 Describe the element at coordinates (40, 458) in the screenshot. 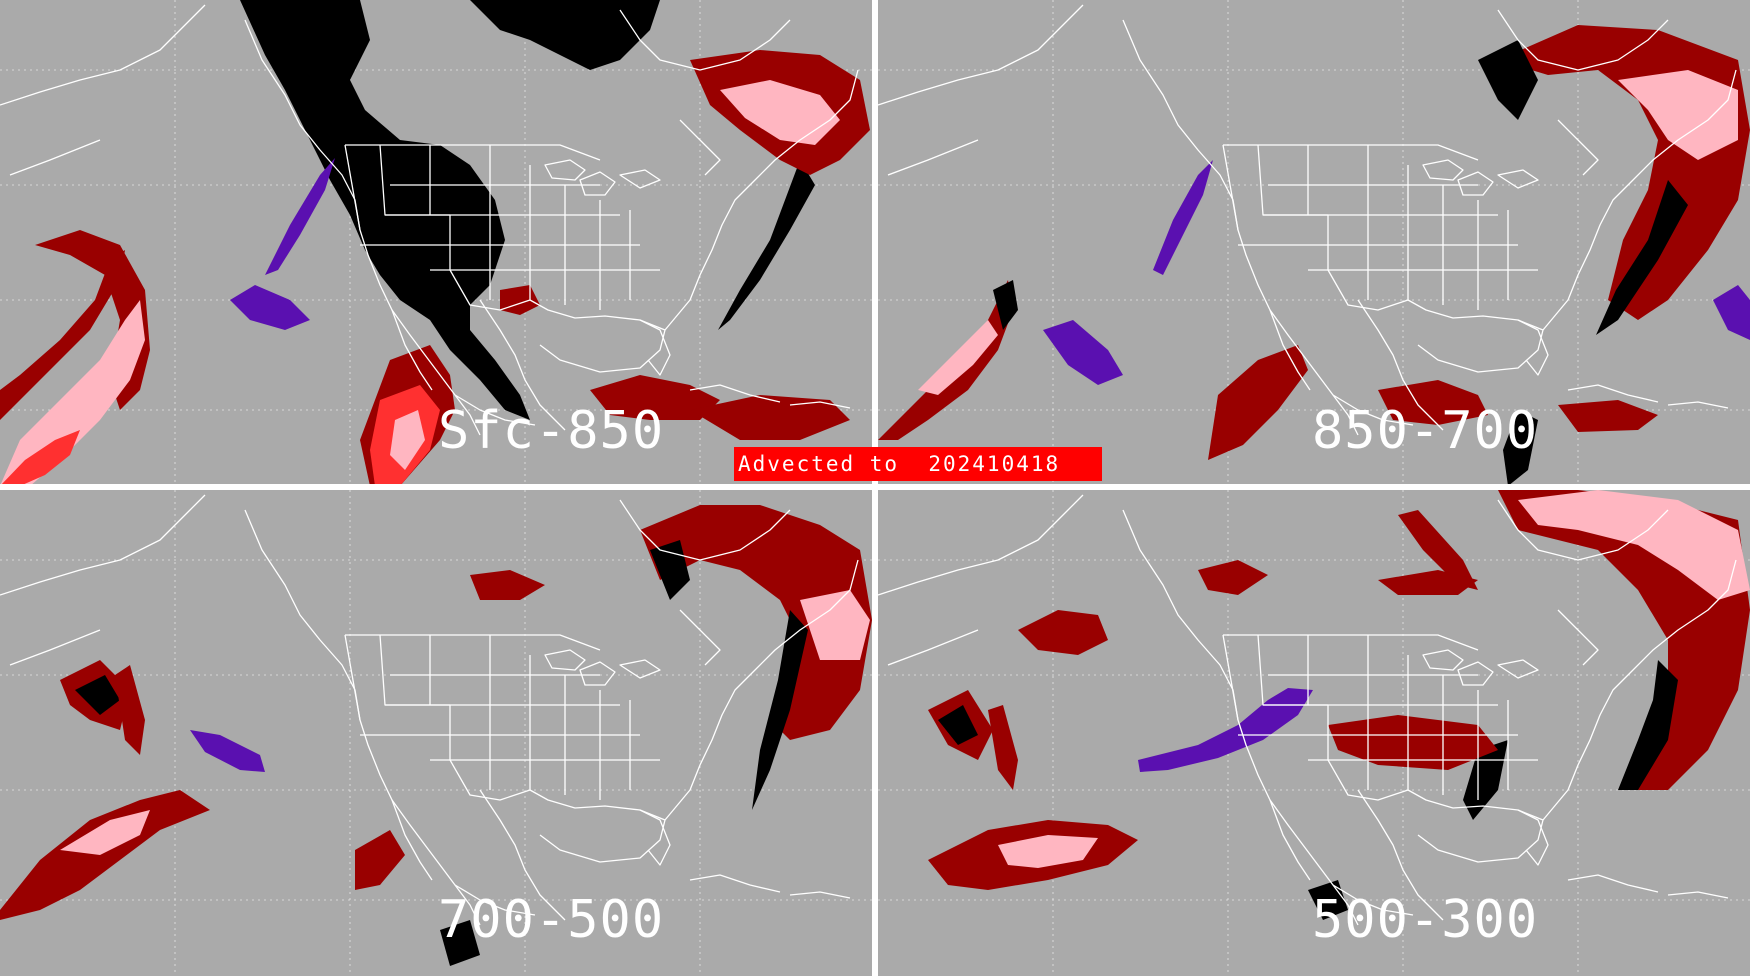

I see `plume-red-pacific` at that location.